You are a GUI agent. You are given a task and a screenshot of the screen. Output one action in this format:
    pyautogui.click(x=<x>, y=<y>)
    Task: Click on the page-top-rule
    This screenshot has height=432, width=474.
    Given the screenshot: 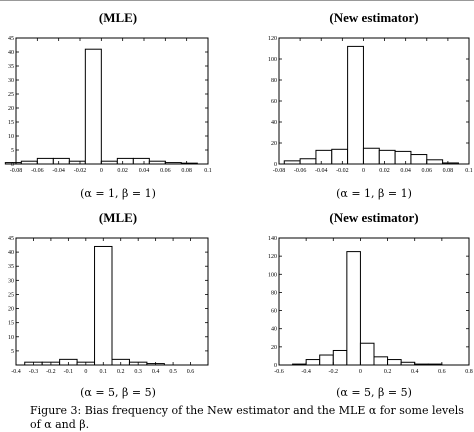 What is the action you would take?
    pyautogui.click(x=237, y=0)
    